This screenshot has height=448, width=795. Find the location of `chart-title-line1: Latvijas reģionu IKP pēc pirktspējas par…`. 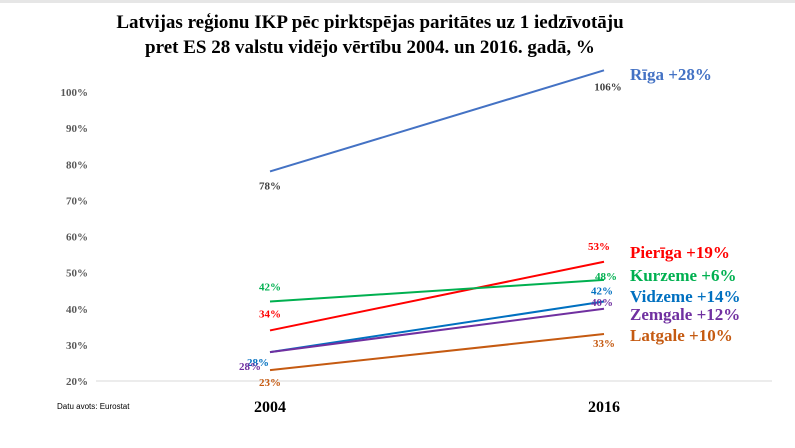

chart-title-line1: Latvijas reģionu IKP pēc pirktspējas par… is located at coordinates (370, 22).